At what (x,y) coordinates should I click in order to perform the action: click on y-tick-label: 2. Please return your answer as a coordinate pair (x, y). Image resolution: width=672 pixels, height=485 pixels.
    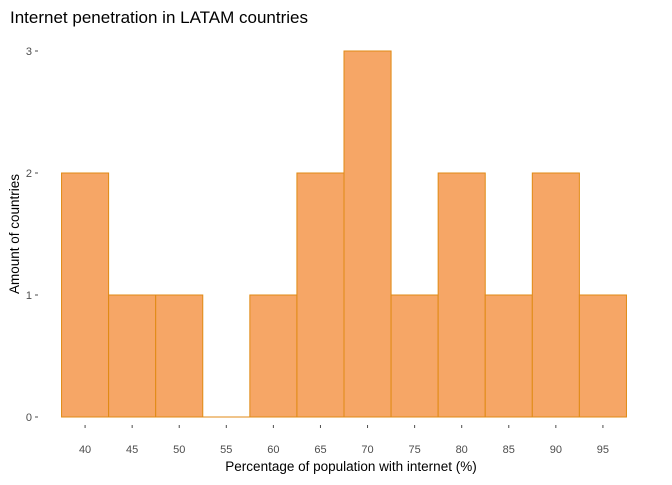
    Looking at the image, I should click on (29, 174).